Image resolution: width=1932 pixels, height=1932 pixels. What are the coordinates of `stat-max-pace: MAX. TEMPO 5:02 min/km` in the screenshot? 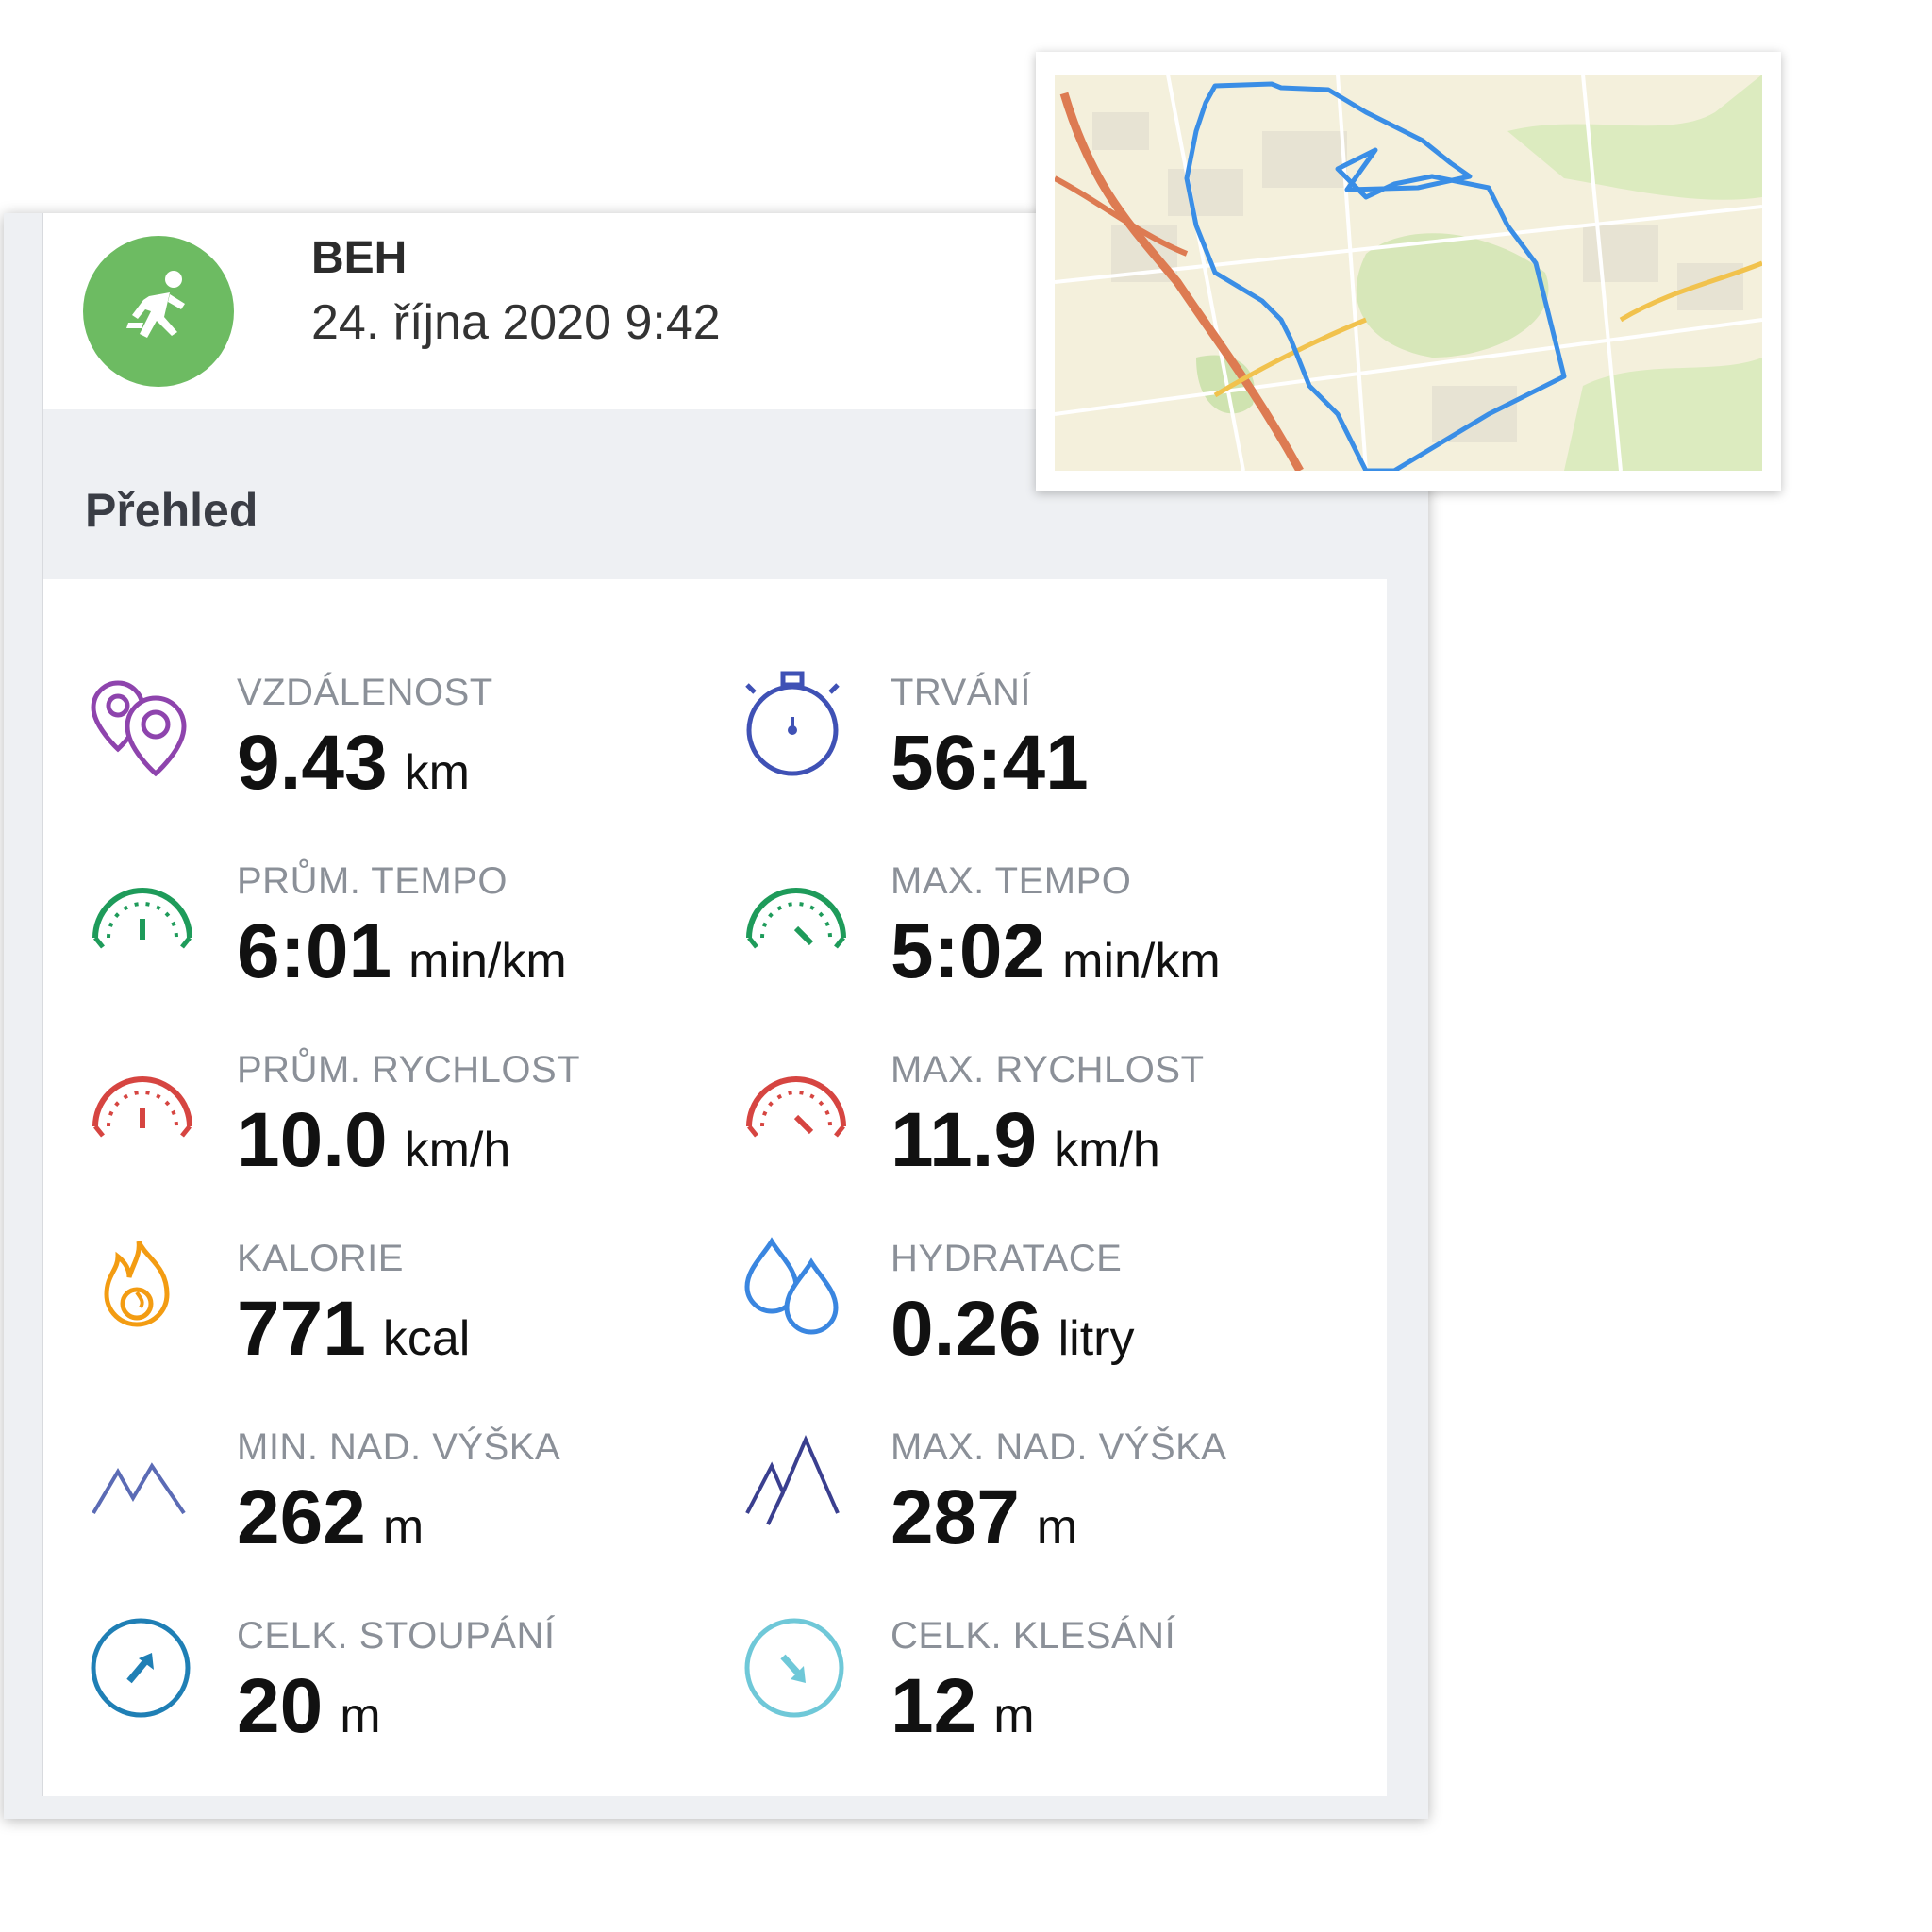 It's located at (1032, 938).